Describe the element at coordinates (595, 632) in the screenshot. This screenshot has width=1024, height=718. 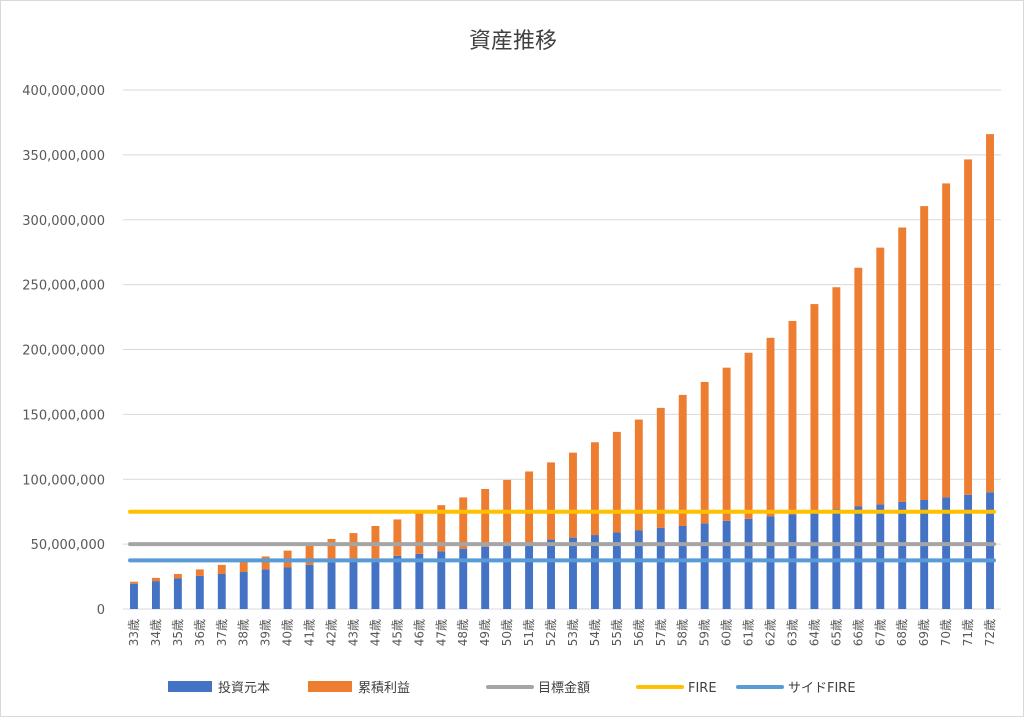
I see `x-tick-label: 54歳` at that location.